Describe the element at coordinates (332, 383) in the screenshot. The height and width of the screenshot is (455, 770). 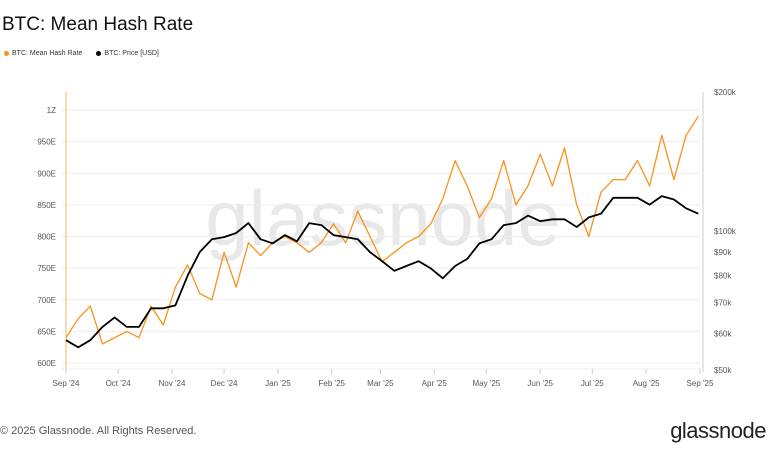
I see `x-tick-label: Feb '25` at that location.